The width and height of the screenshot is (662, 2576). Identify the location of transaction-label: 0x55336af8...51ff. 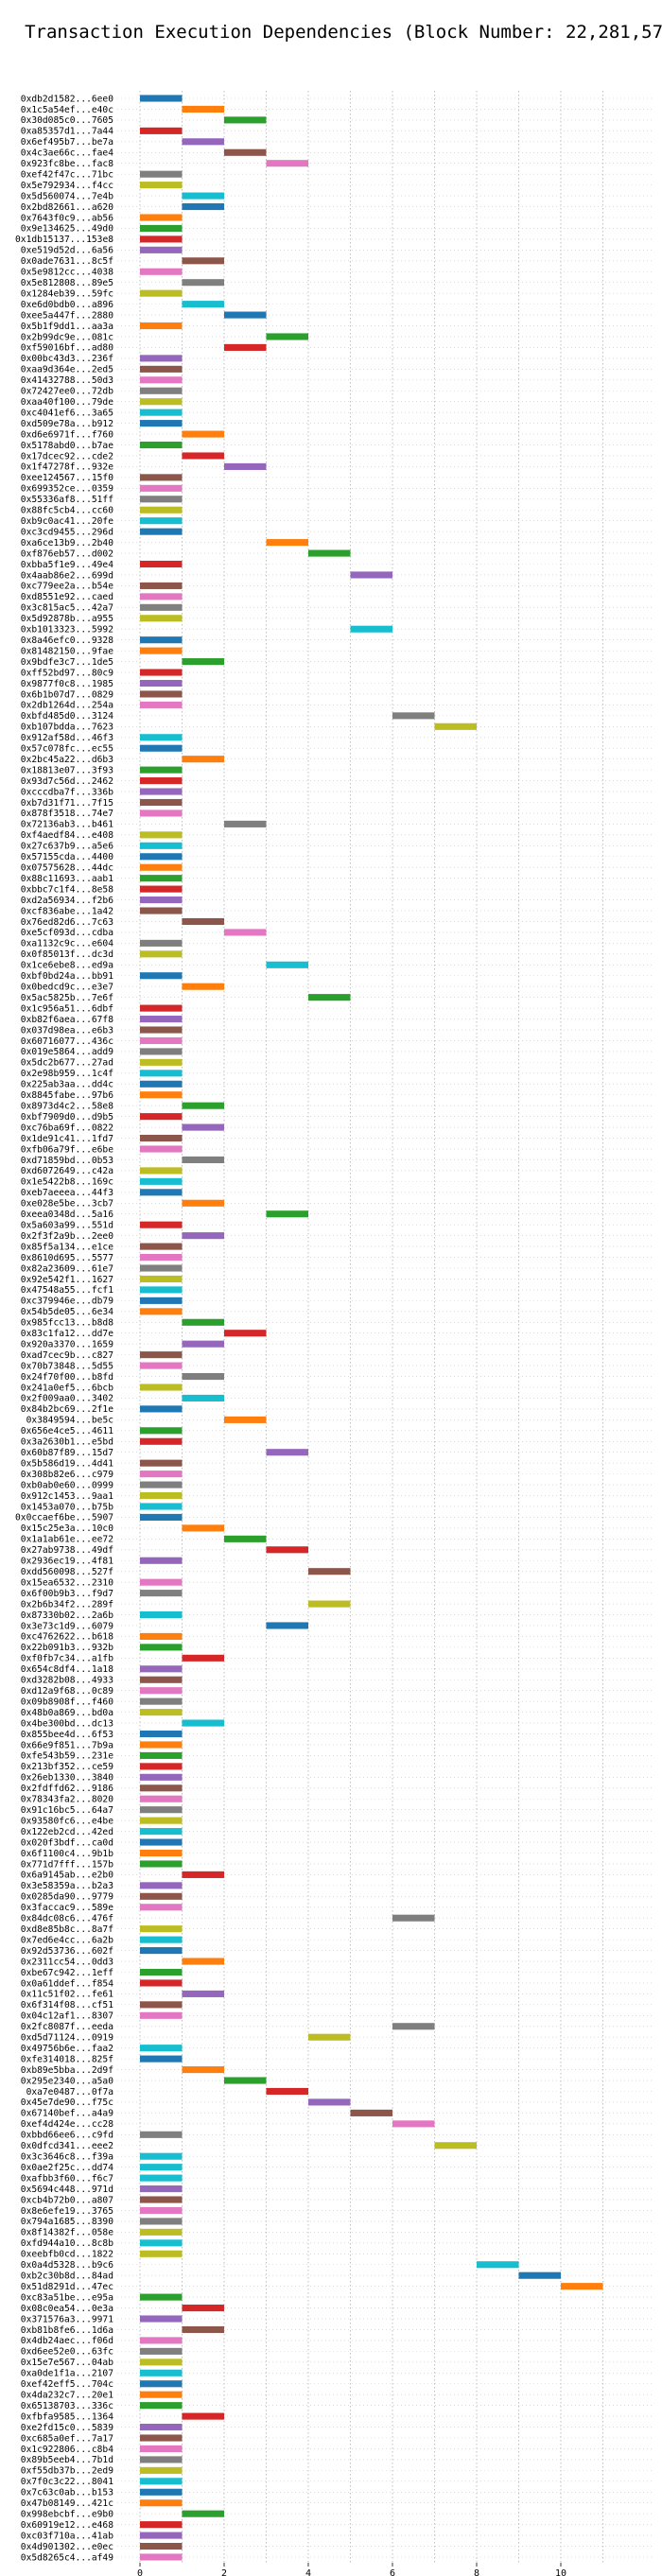
(67, 500).